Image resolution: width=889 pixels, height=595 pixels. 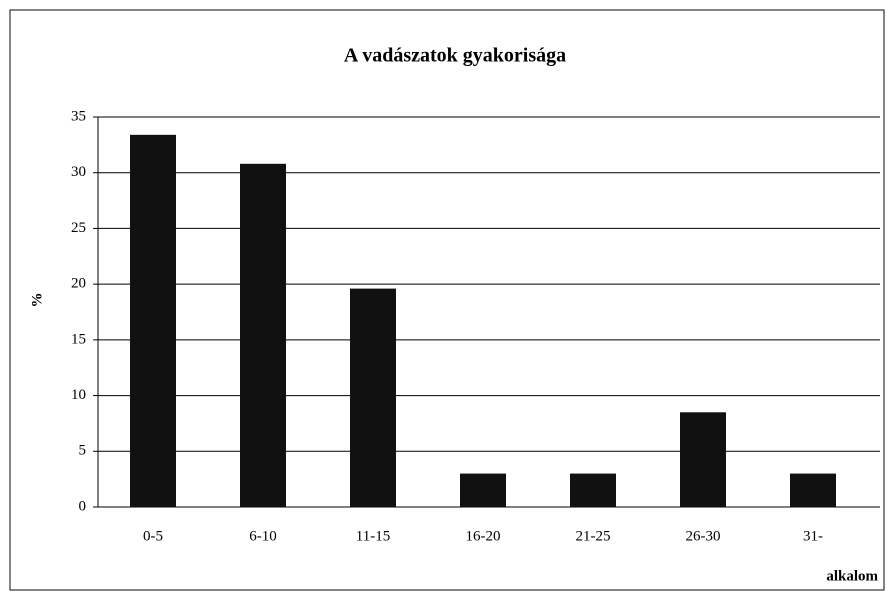 What do you see at coordinates (153, 536) in the screenshot?
I see `x-tick-label: 0-5` at bounding box center [153, 536].